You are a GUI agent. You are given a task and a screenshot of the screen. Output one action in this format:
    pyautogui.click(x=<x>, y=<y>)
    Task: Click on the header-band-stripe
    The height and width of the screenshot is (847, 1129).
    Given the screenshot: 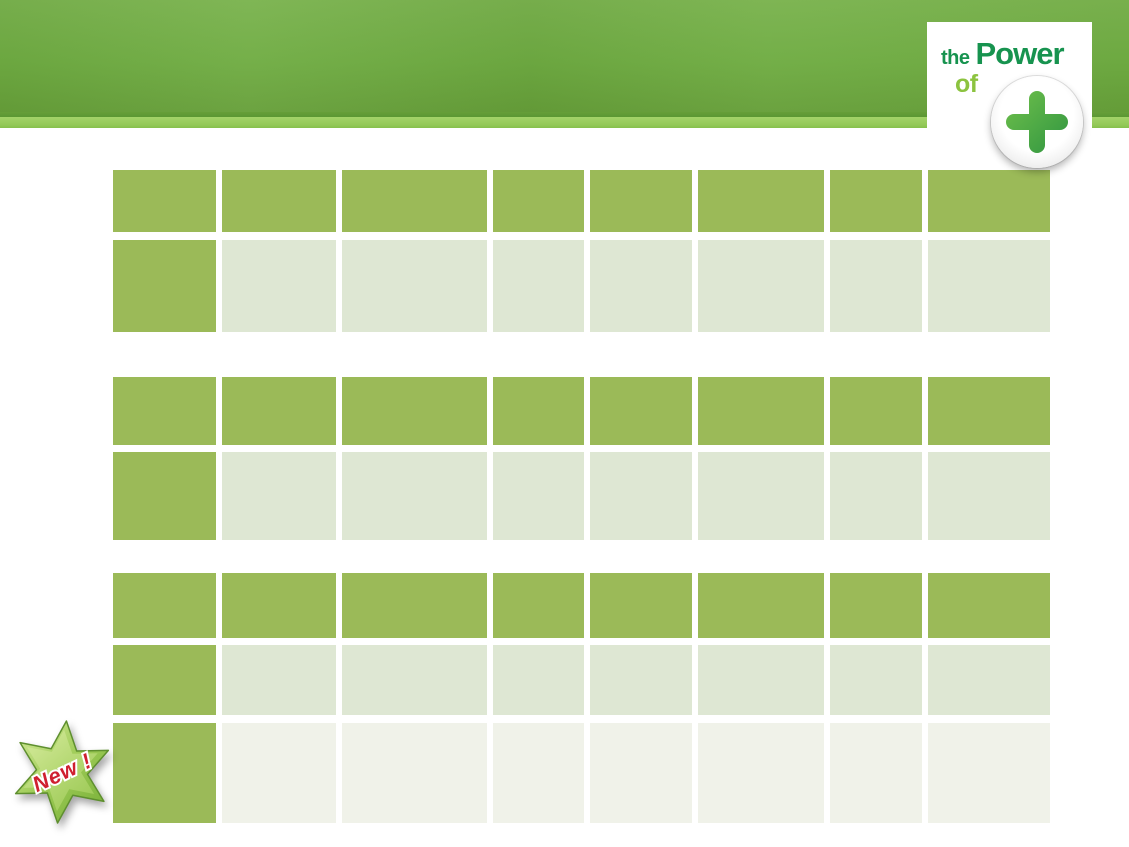 What is the action you would take?
    pyautogui.click(x=564, y=122)
    